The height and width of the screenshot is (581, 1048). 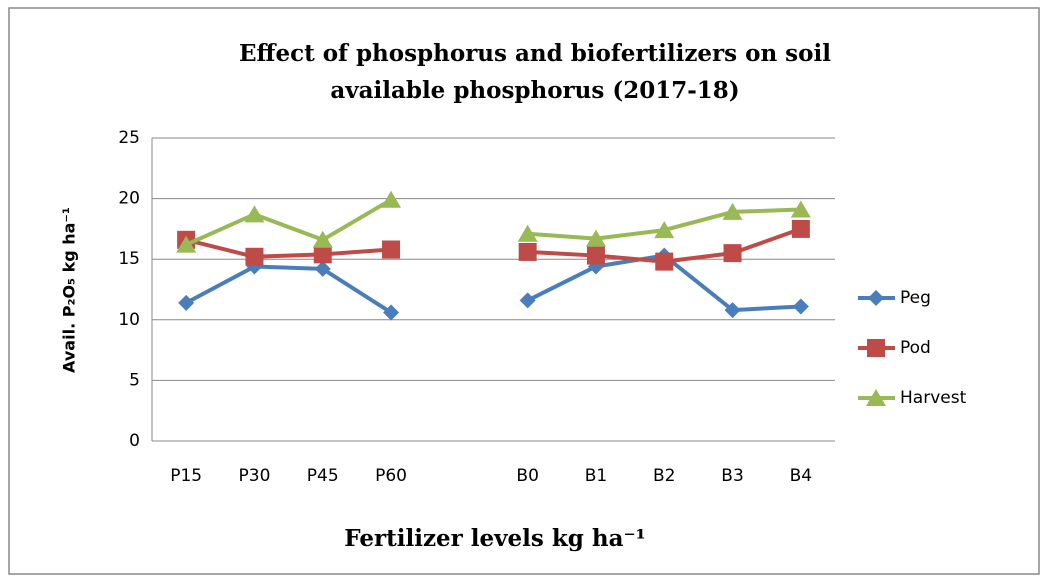 What do you see at coordinates (186, 476) in the screenshot?
I see `x-tick-label: P15` at bounding box center [186, 476].